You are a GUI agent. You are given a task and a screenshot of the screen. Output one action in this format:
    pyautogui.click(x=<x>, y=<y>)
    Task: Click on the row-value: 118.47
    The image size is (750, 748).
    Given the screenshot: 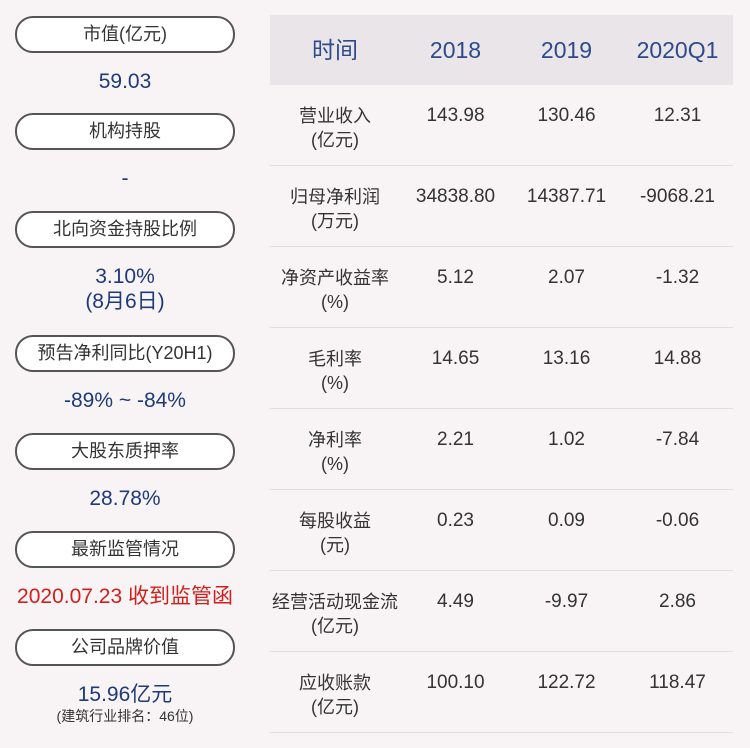 What is the action you would take?
    pyautogui.click(x=677, y=682)
    